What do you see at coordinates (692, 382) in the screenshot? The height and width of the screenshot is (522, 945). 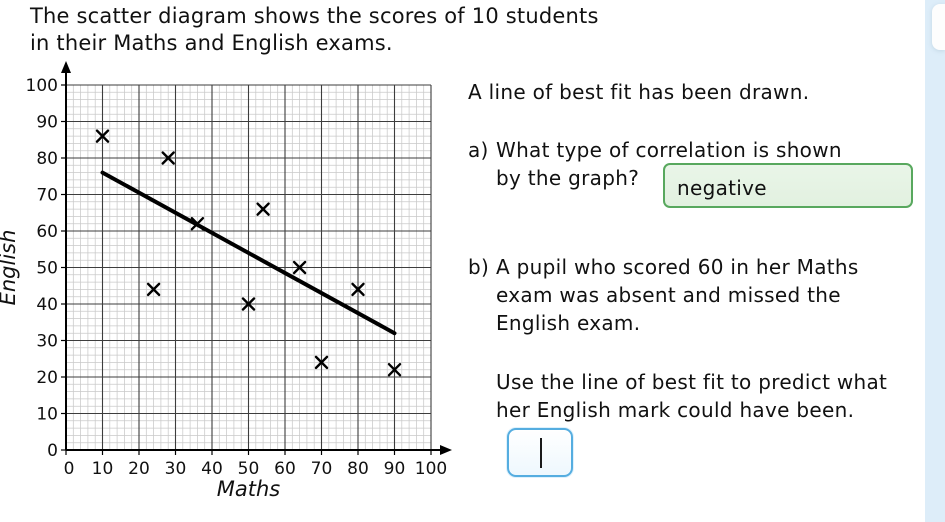 I see `question-b-prompt-line1: Use the line of best fit to predict what` at bounding box center [692, 382].